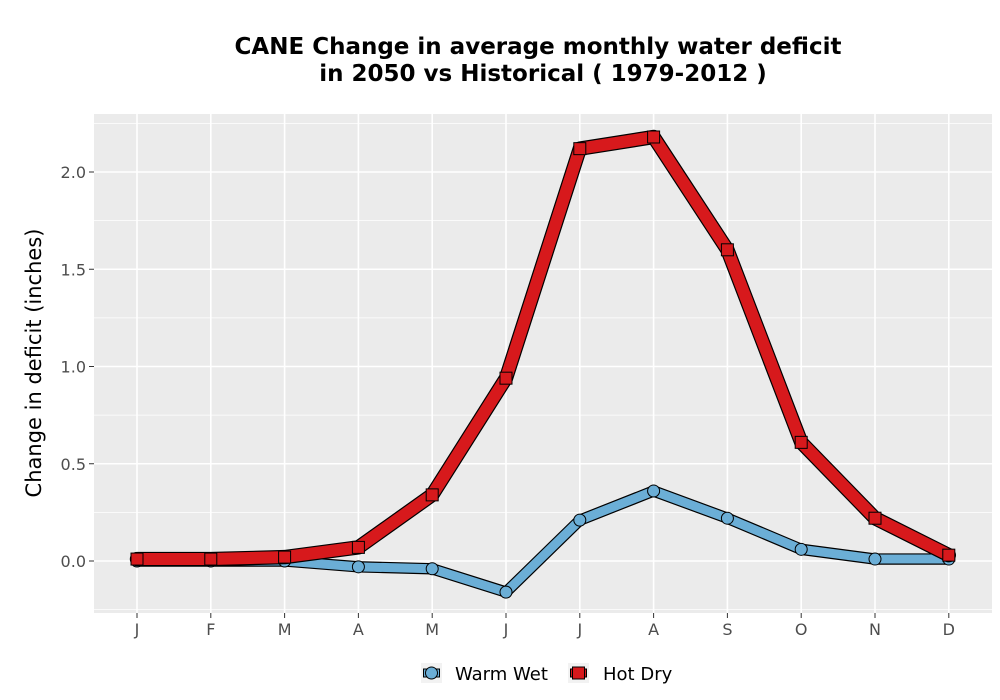 Image resolution: width=1000 pixels, height=700 pixels. Describe the element at coordinates (73, 367) in the screenshot. I see `y-tick-label: 1.0` at that location.